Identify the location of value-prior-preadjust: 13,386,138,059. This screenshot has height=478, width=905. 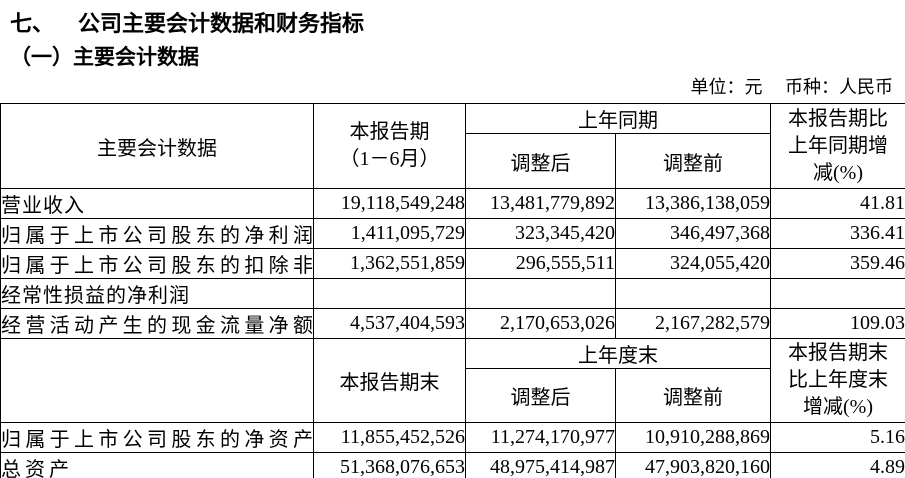
(693, 203).